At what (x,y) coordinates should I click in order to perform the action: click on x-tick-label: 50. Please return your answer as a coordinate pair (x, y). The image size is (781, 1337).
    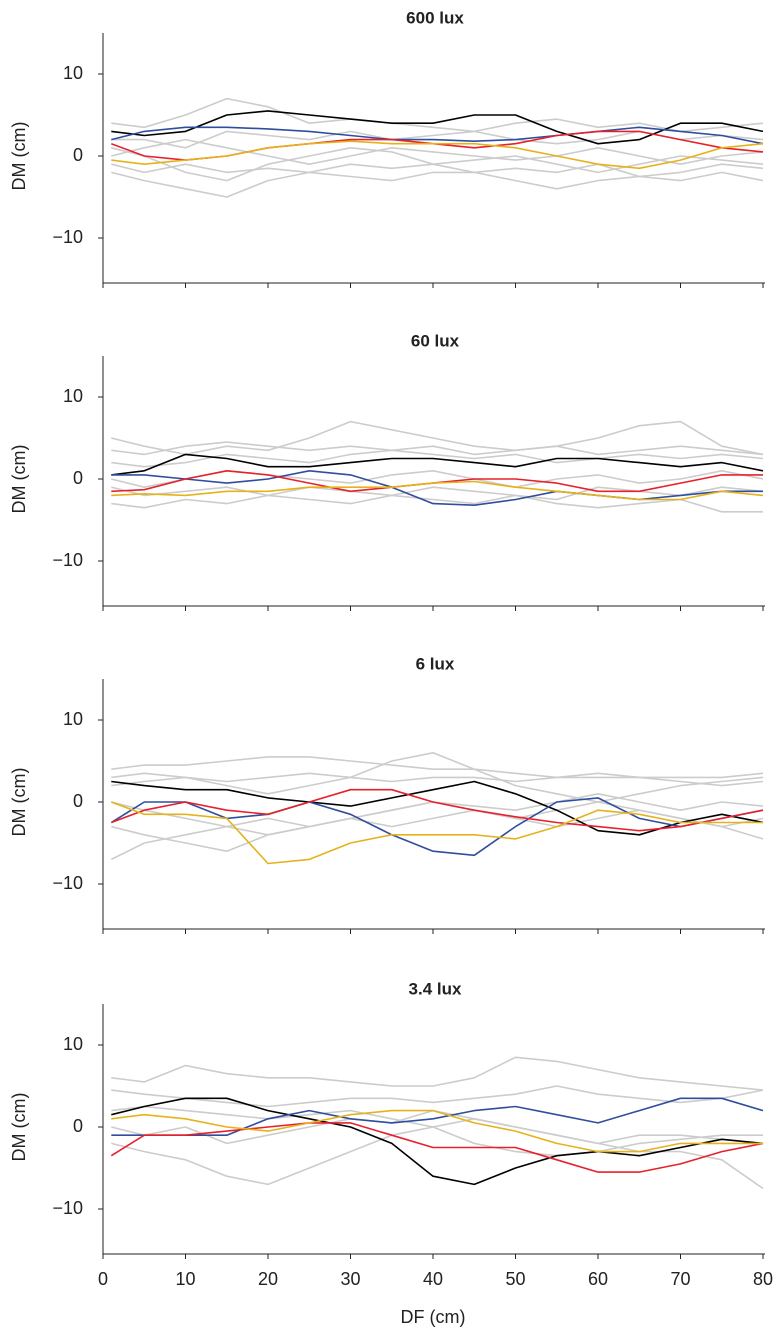
    Looking at the image, I should click on (515, 1279).